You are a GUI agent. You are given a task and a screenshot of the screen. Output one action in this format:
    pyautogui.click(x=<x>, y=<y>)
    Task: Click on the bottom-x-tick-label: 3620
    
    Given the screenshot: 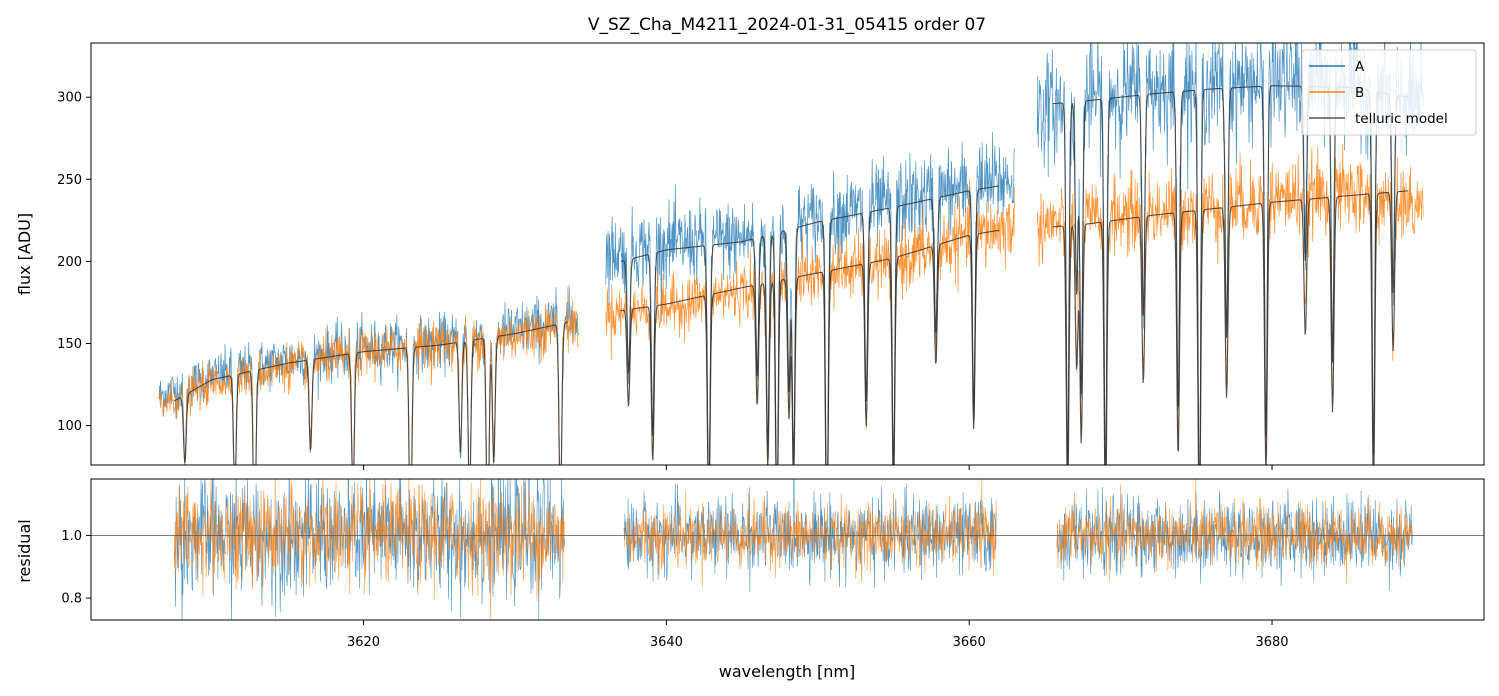 What is the action you would take?
    pyautogui.click(x=363, y=642)
    